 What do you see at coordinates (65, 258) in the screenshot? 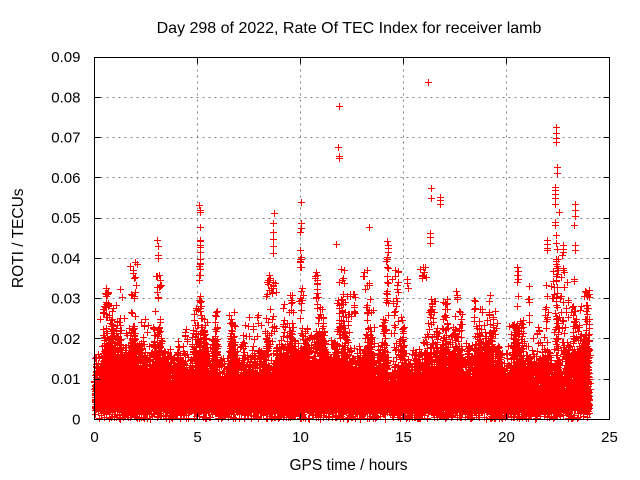
I see `svg-text: 0.04` at bounding box center [65, 258].